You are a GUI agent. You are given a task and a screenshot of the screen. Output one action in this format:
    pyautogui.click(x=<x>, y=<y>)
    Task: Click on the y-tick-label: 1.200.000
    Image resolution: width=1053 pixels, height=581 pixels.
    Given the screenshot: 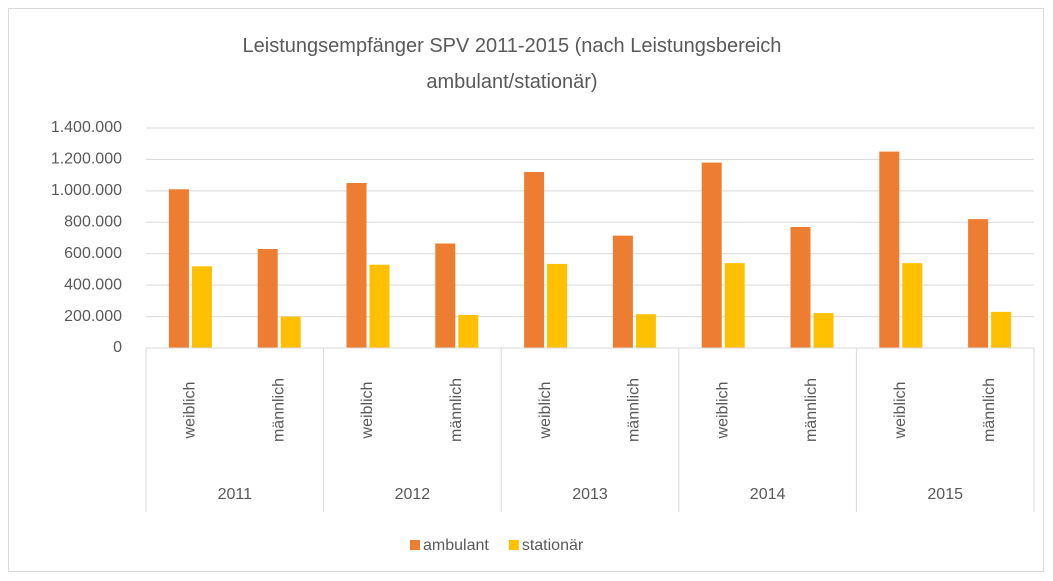 What is the action you would take?
    pyautogui.click(x=86, y=159)
    